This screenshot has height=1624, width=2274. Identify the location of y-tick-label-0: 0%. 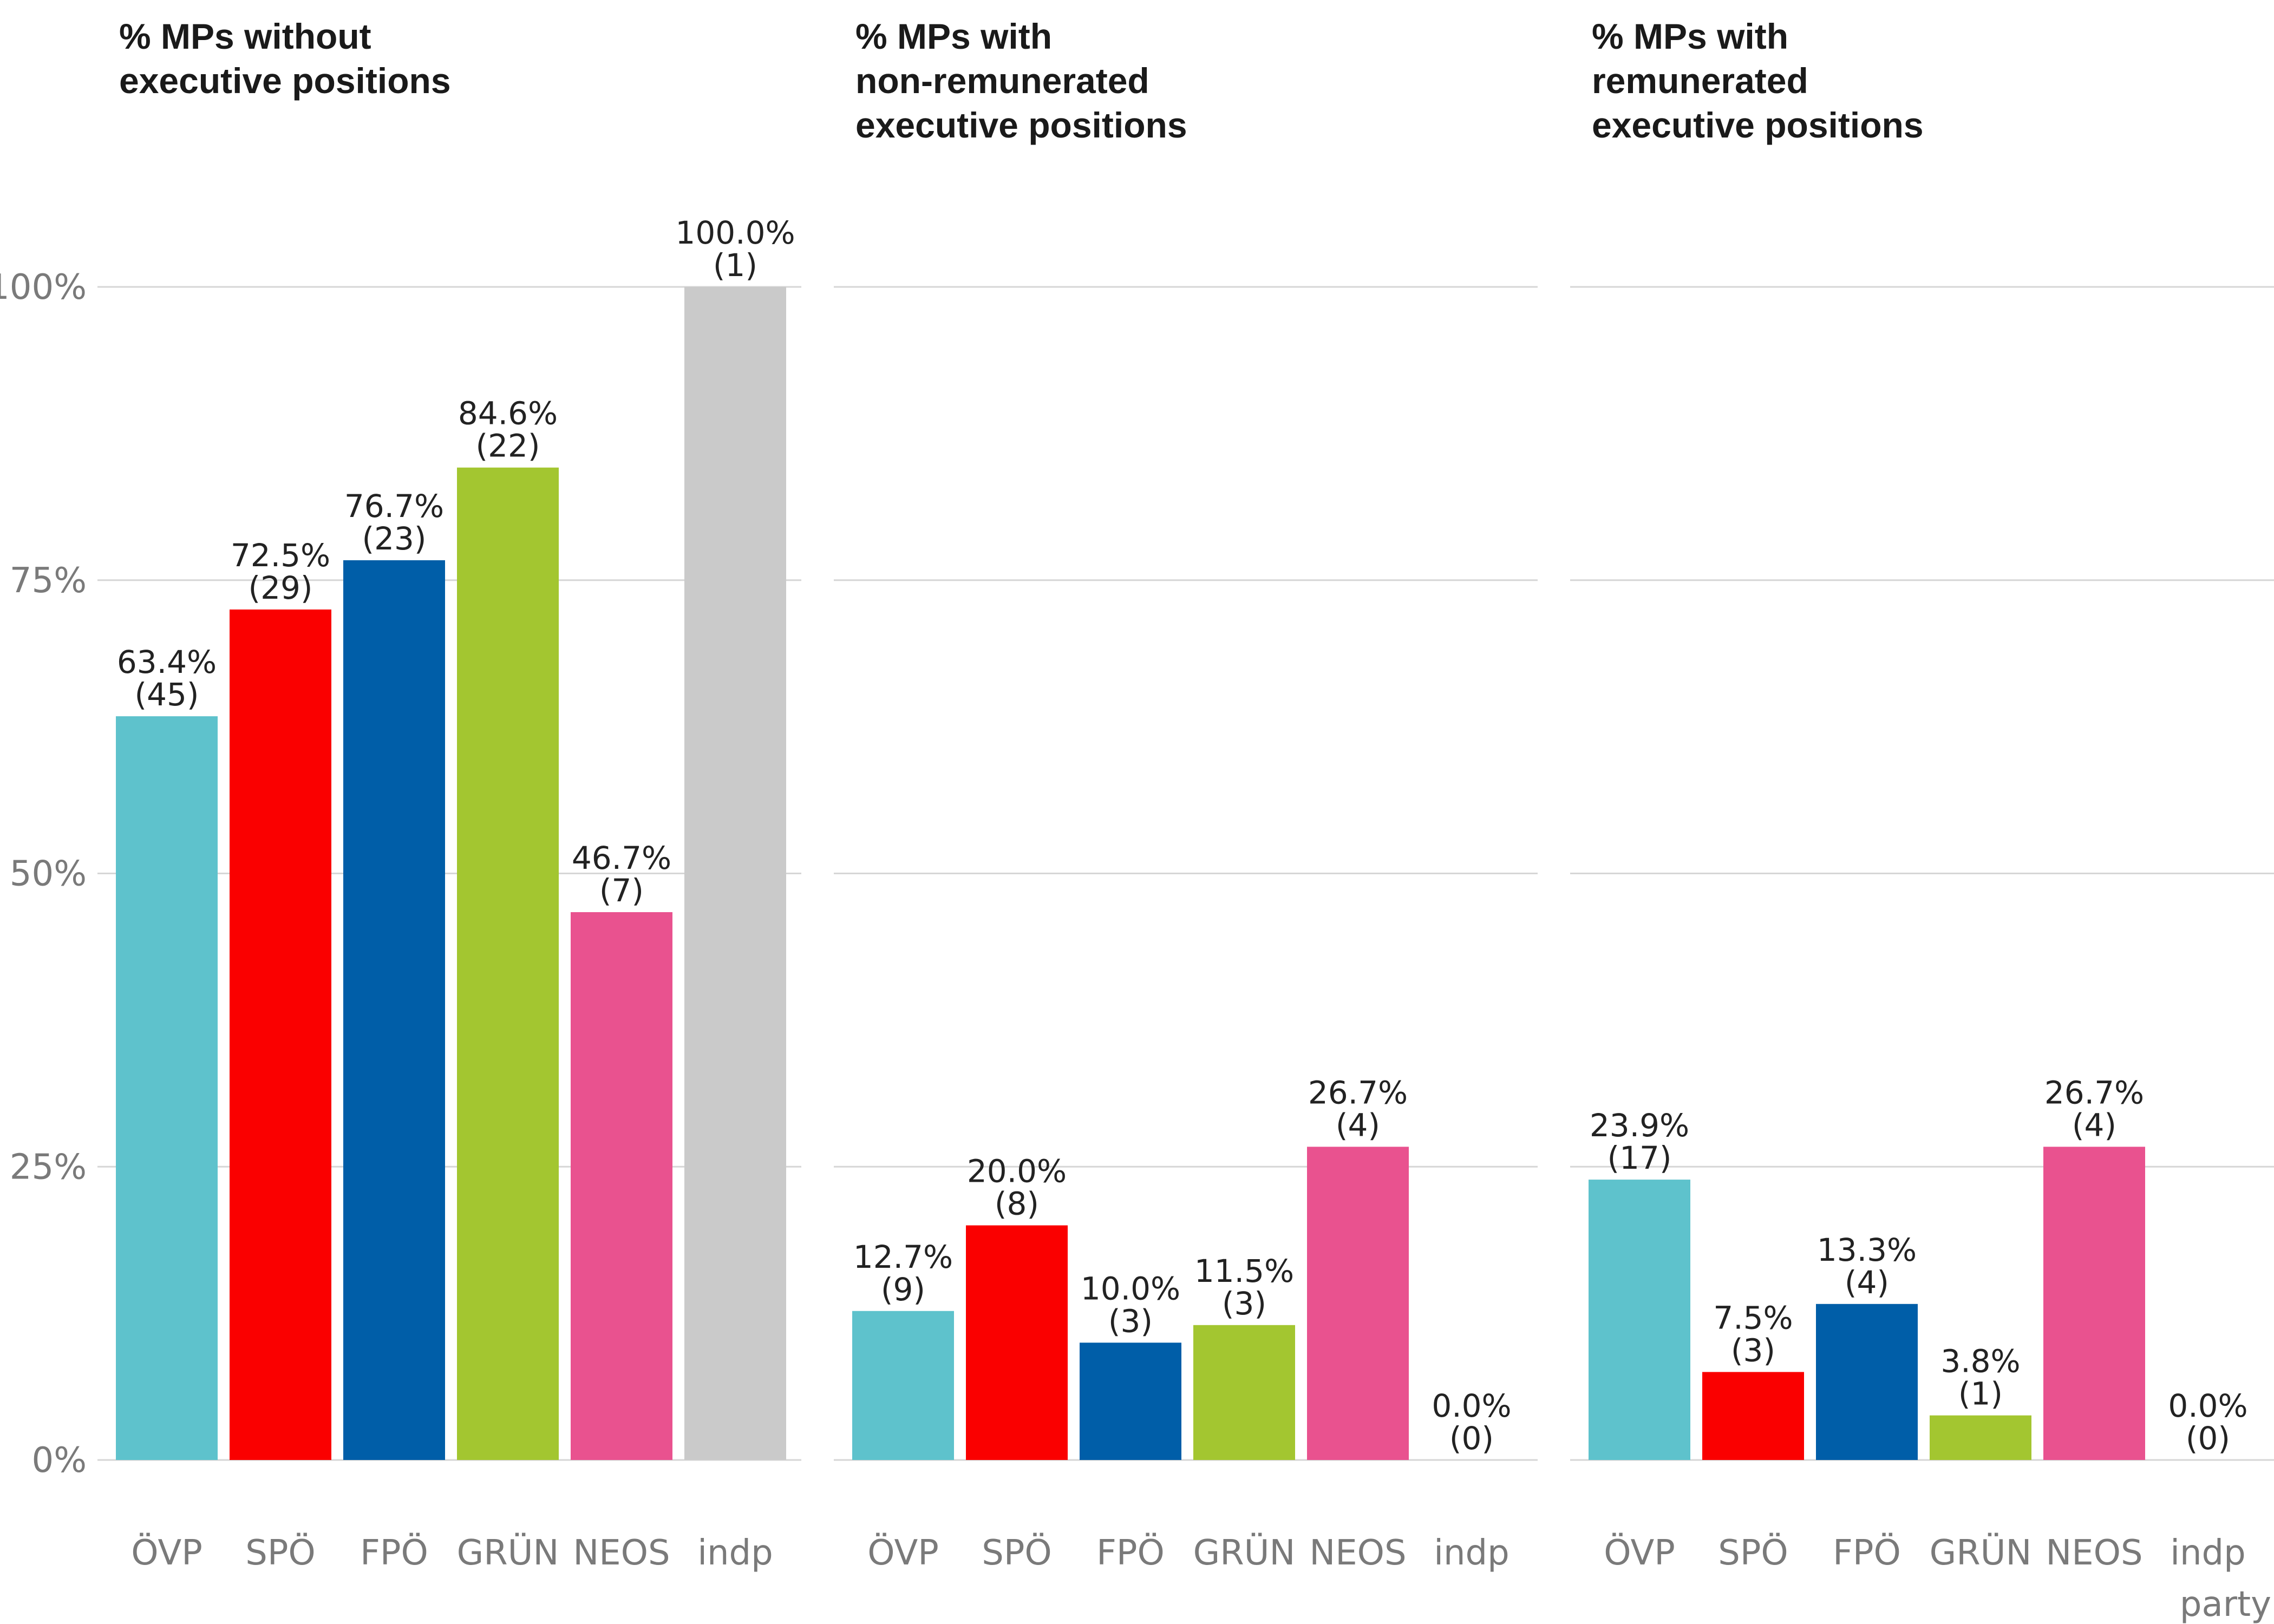
(59, 1460).